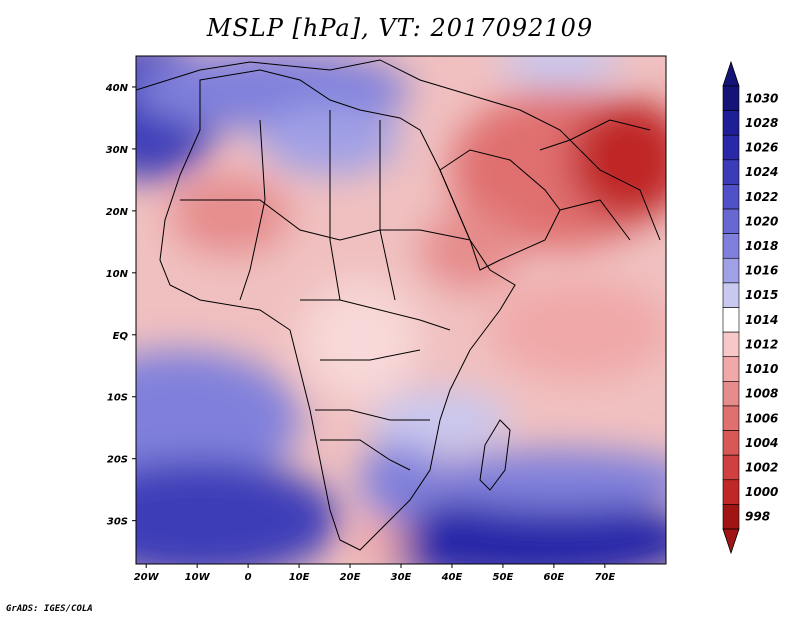  What do you see at coordinates (117, 274) in the screenshot?
I see `lat-tick-label: 10N` at bounding box center [117, 274].